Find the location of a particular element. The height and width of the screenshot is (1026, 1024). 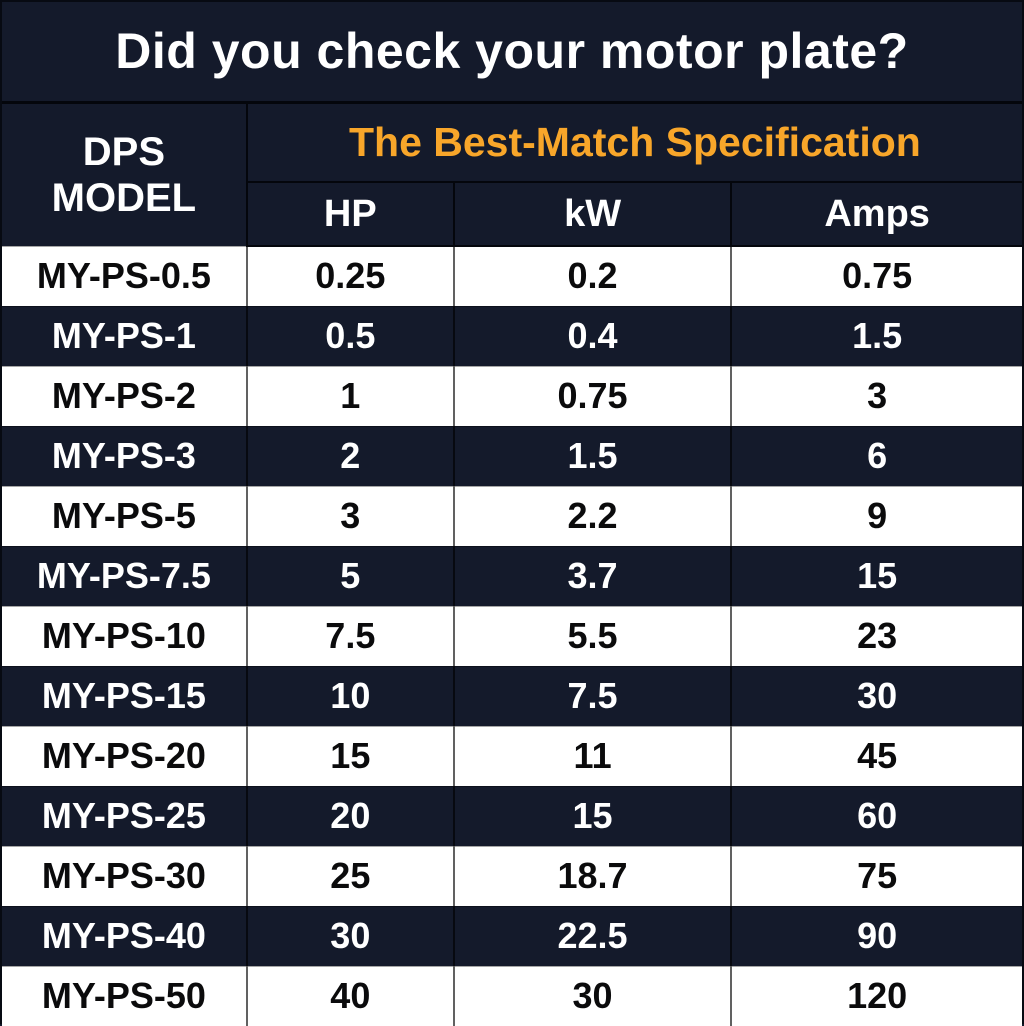

table-row: MY-PS-30 25 18.7 75 is located at coordinates (512, 875).